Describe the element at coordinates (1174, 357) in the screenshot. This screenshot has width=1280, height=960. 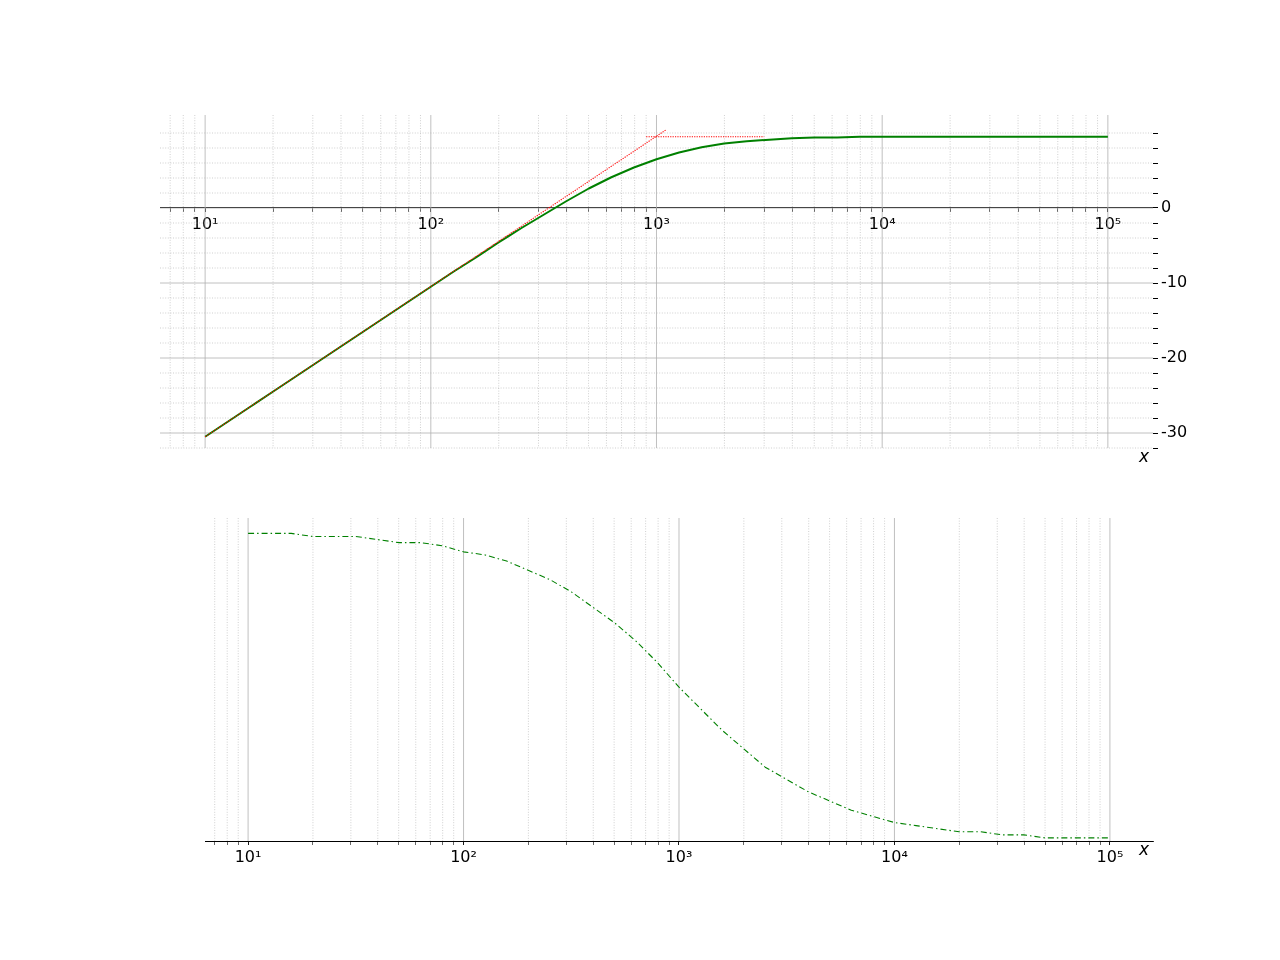
I see `y-tick-label: -20` at that location.